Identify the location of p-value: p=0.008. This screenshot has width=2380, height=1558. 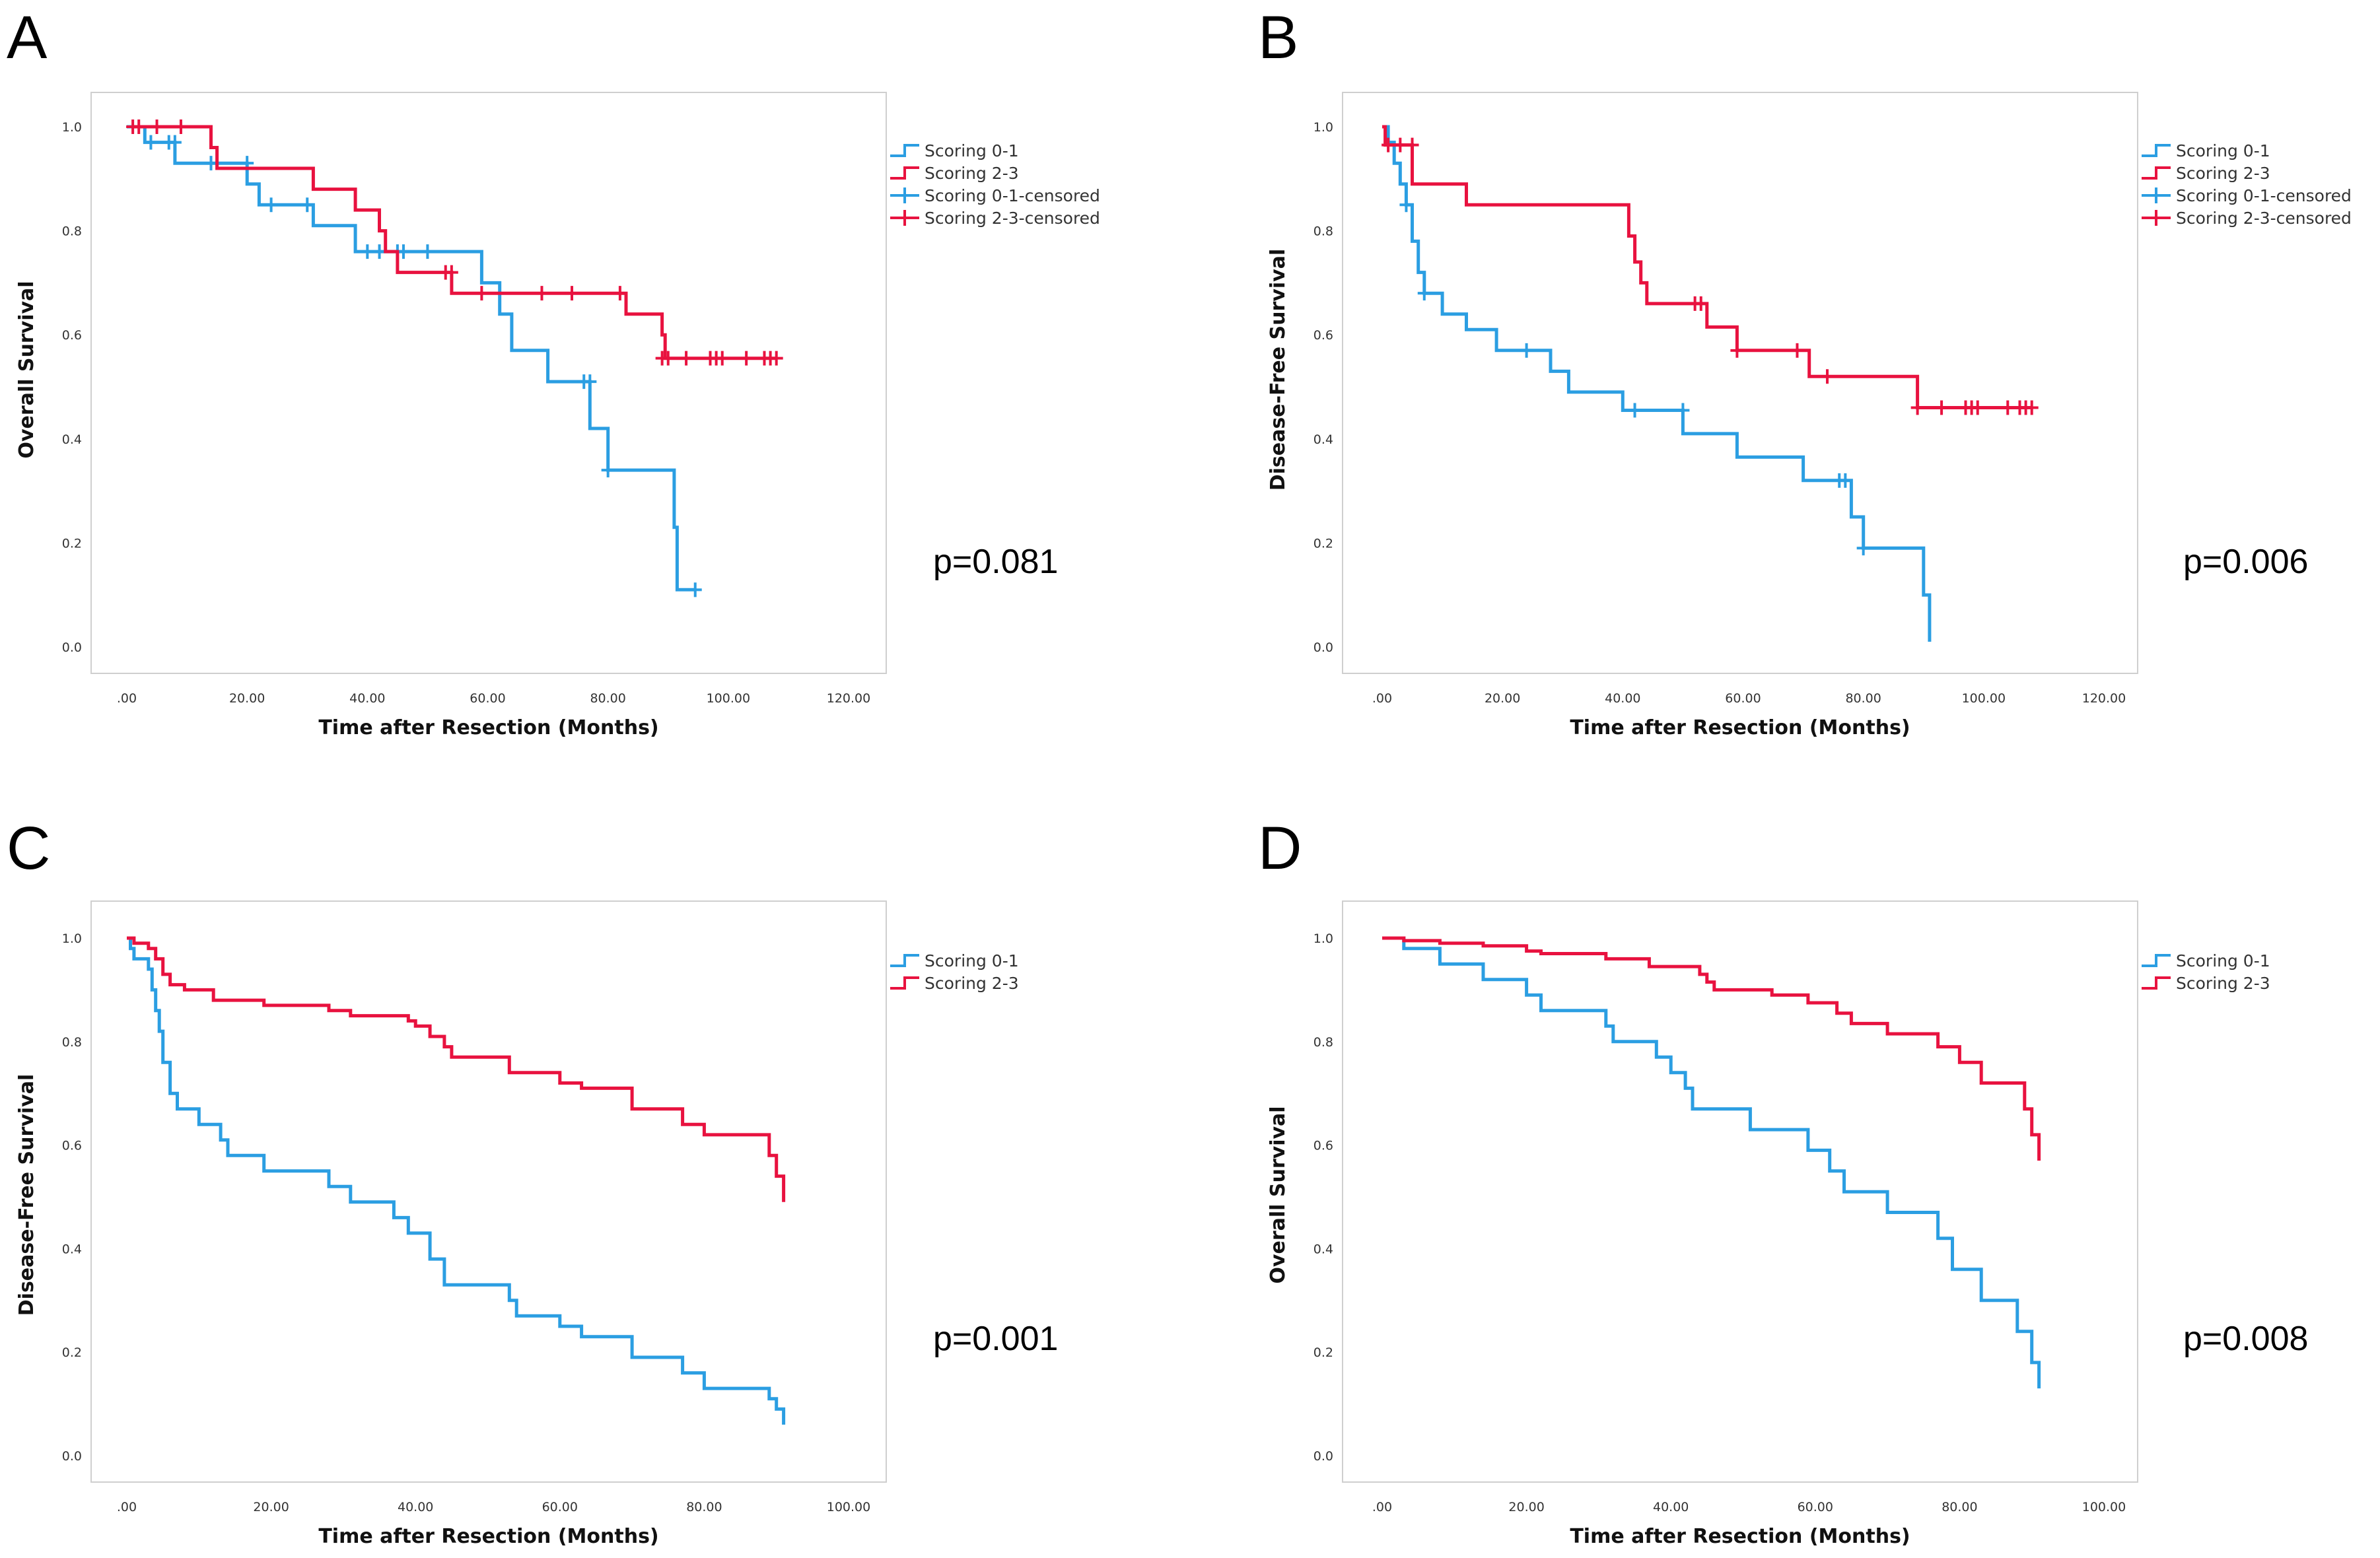
(2245, 1339).